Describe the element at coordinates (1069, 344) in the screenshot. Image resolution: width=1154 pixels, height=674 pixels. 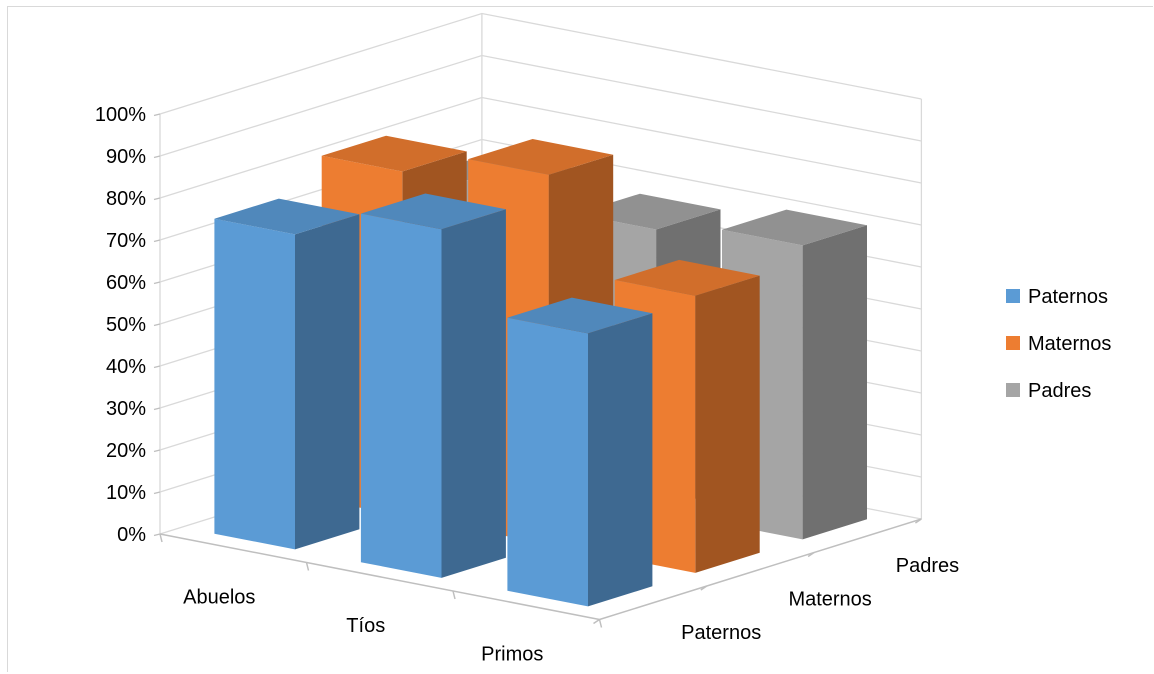
I see `legend-label: Maternos` at that location.